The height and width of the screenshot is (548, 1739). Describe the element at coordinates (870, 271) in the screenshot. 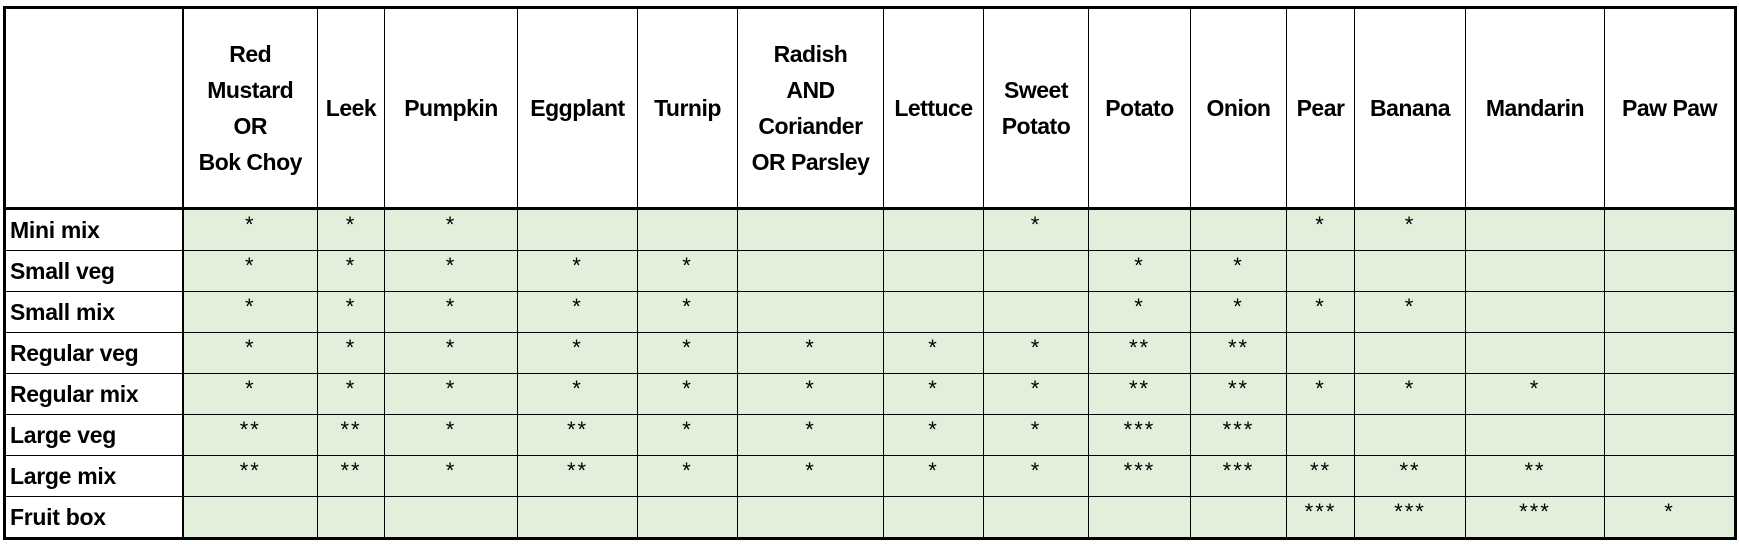

I see `table-row: Small veg * * * * * * *` at that location.